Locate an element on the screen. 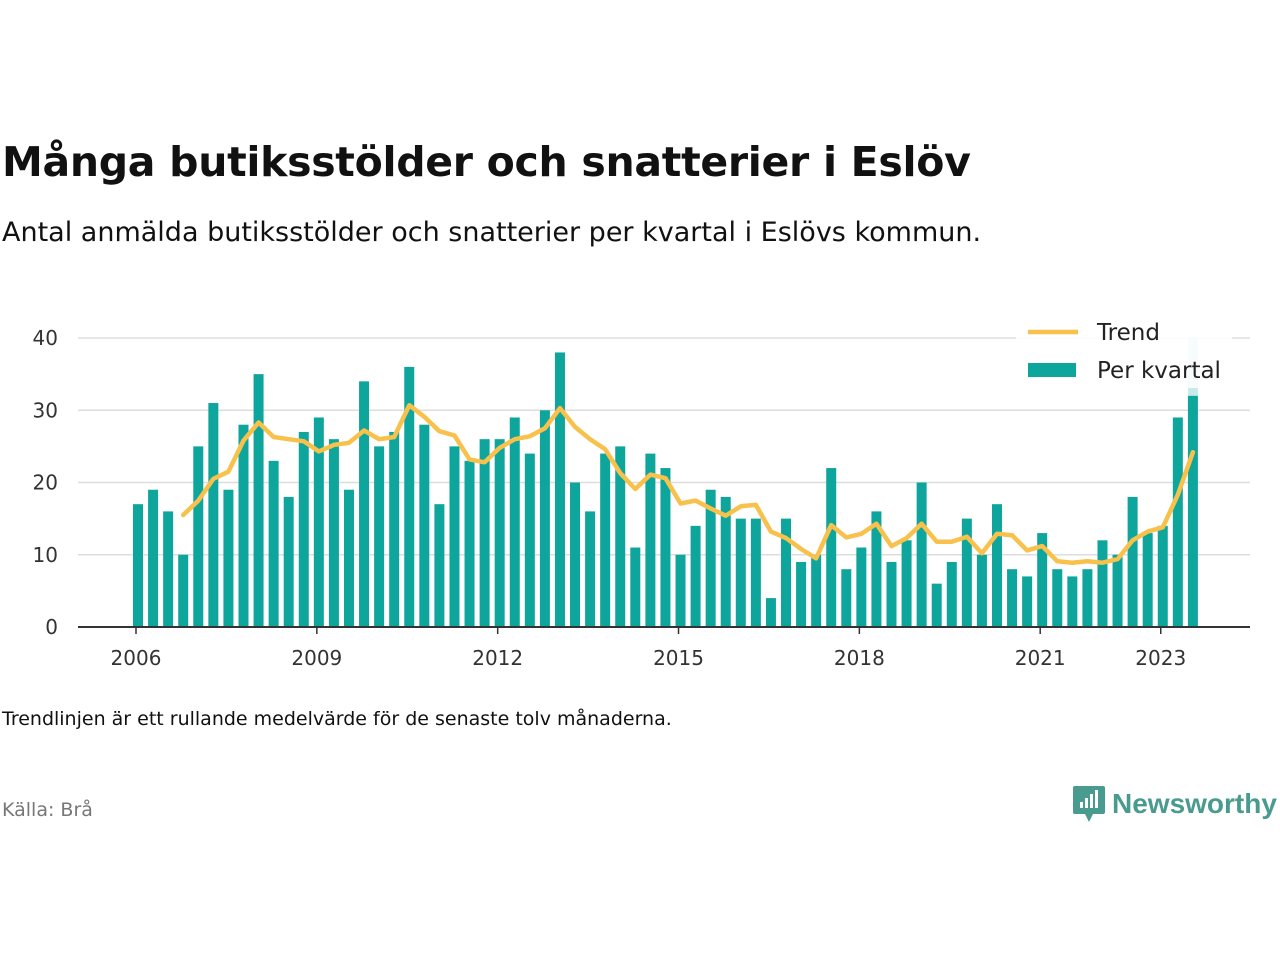 This screenshot has width=1280, height=960. brand-name: Newsworthy is located at coordinates (1194, 803).